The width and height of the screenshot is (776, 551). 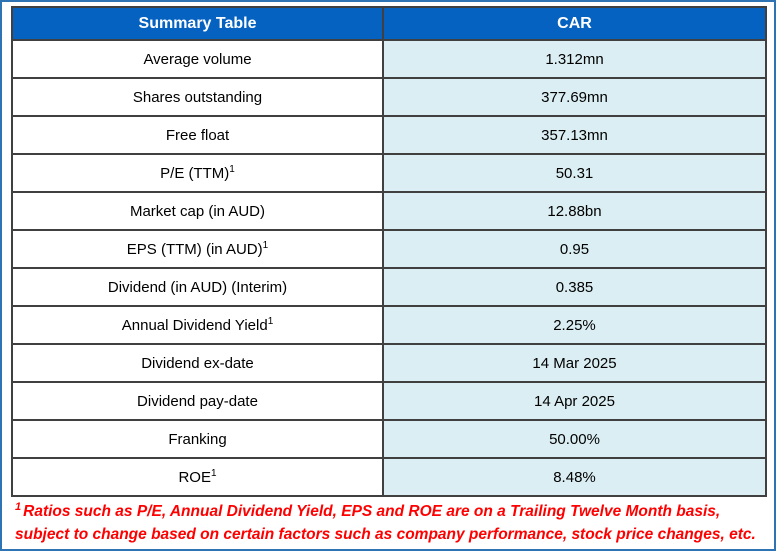 I want to click on metric-value-cell: 357.13mn, so click(x=574, y=135).